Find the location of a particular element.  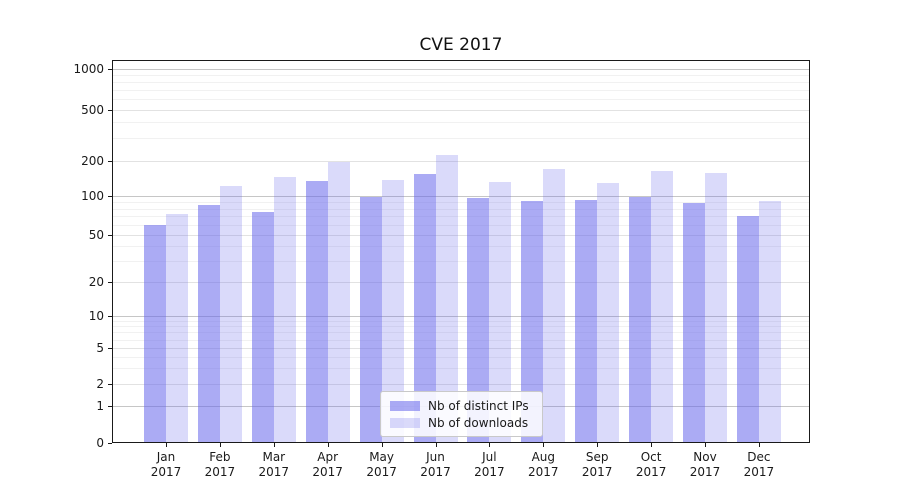

x-tick-label-dec: Dec 2017 is located at coordinates (759, 464).